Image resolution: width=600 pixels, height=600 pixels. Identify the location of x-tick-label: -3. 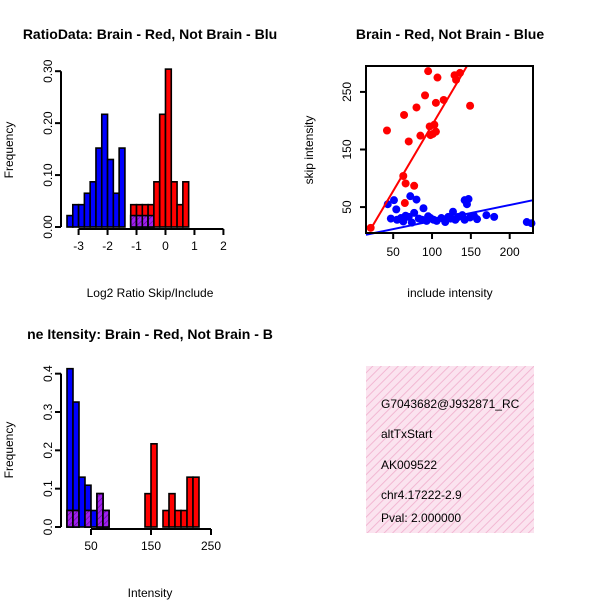
(78, 246).